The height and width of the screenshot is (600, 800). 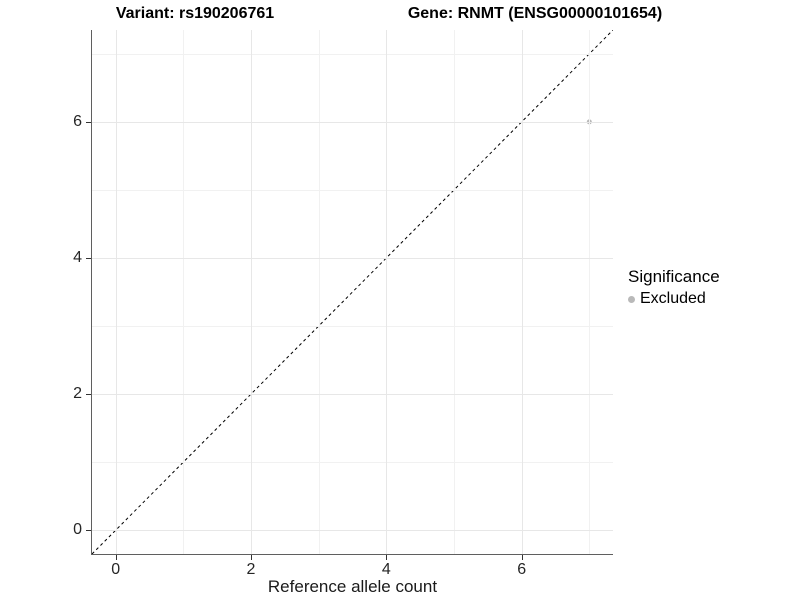 I want to click on y-tick-label: 2, so click(x=77, y=394).